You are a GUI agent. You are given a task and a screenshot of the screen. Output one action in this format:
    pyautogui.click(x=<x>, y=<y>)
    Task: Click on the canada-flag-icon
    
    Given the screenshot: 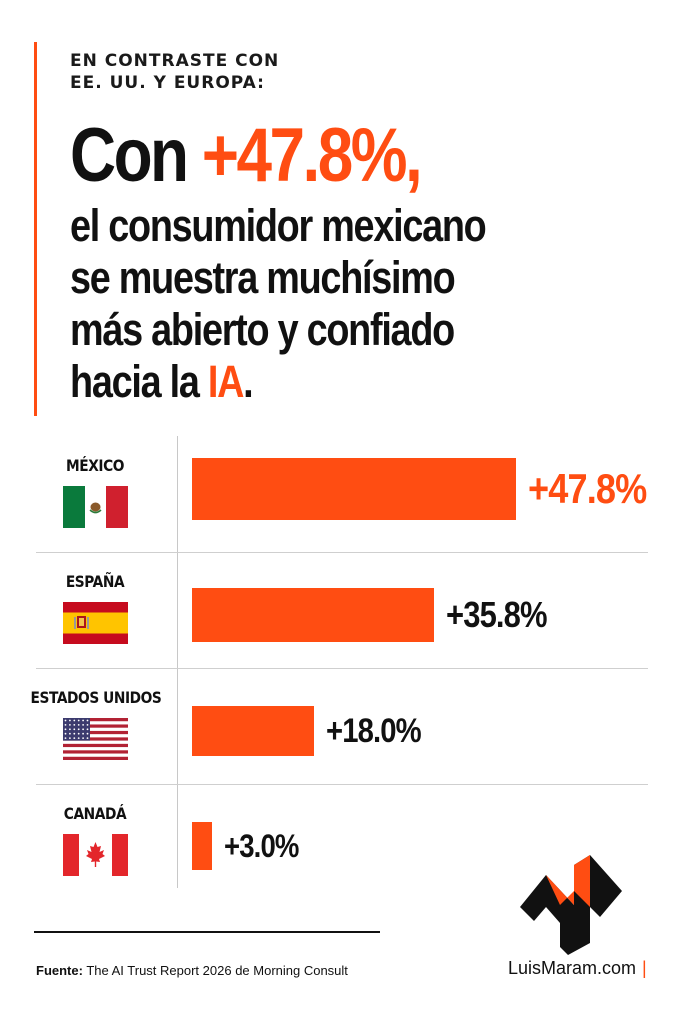 What is the action you would take?
    pyautogui.click(x=95, y=855)
    